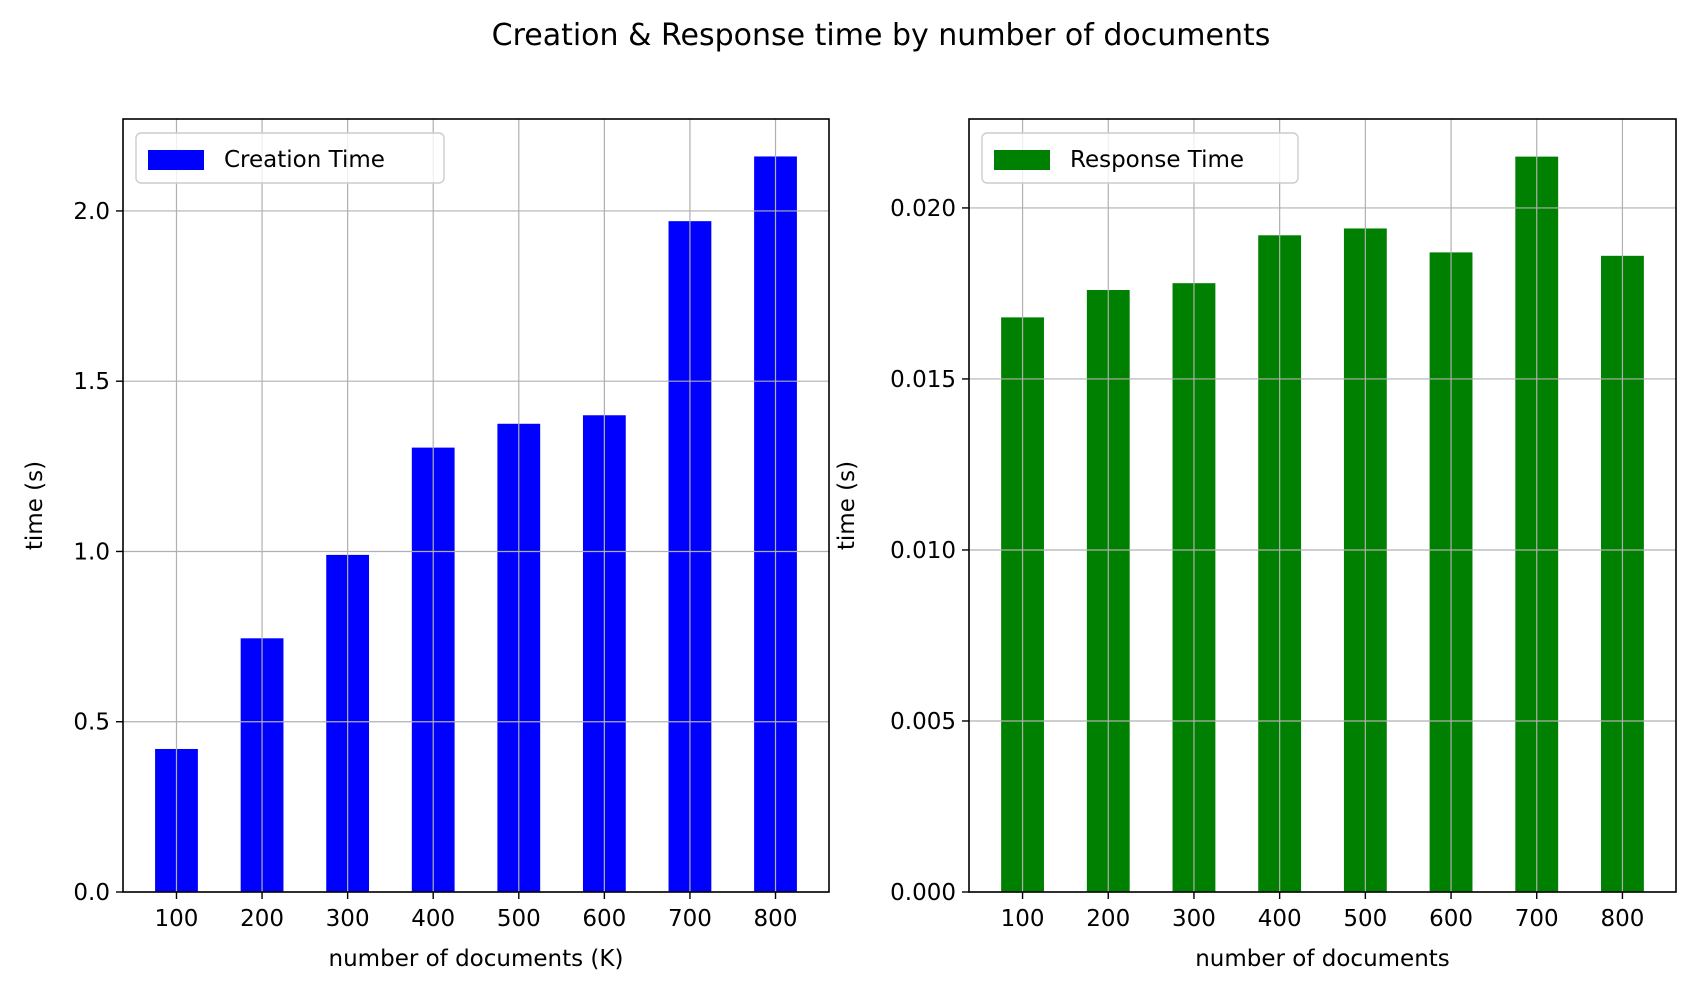  What do you see at coordinates (91, 723) in the screenshot?
I see `y-tick-label: 0.5` at bounding box center [91, 723].